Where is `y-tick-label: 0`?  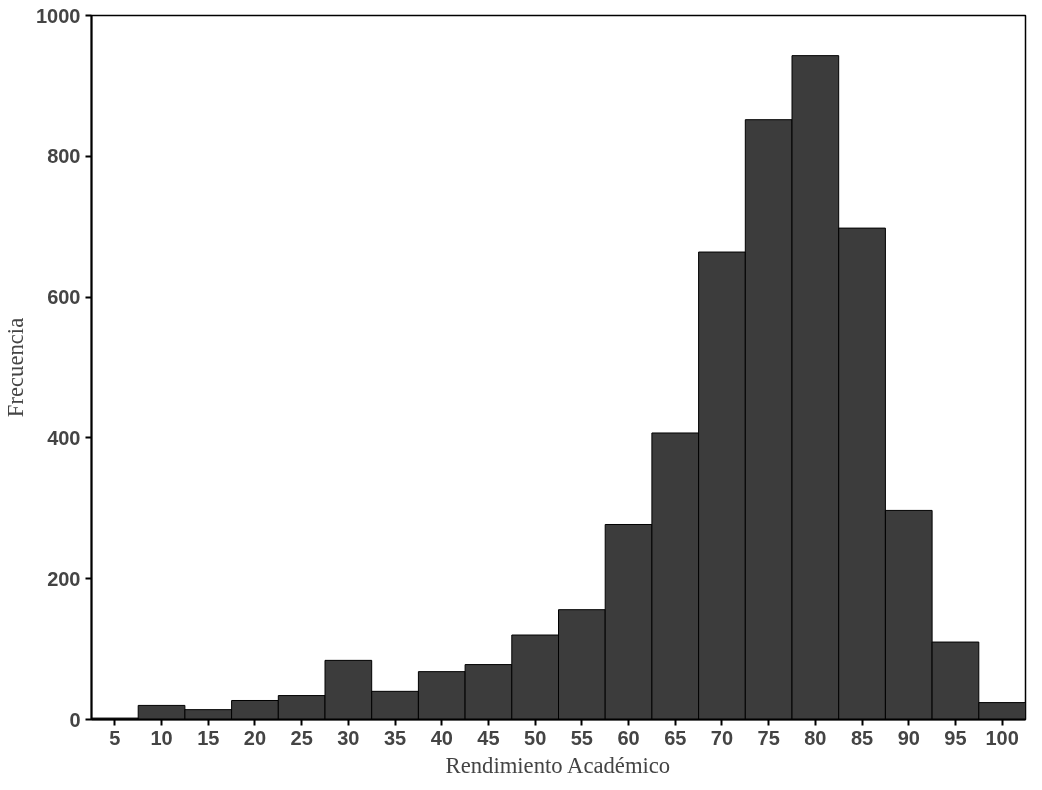 y-tick-label: 0 is located at coordinates (75, 719).